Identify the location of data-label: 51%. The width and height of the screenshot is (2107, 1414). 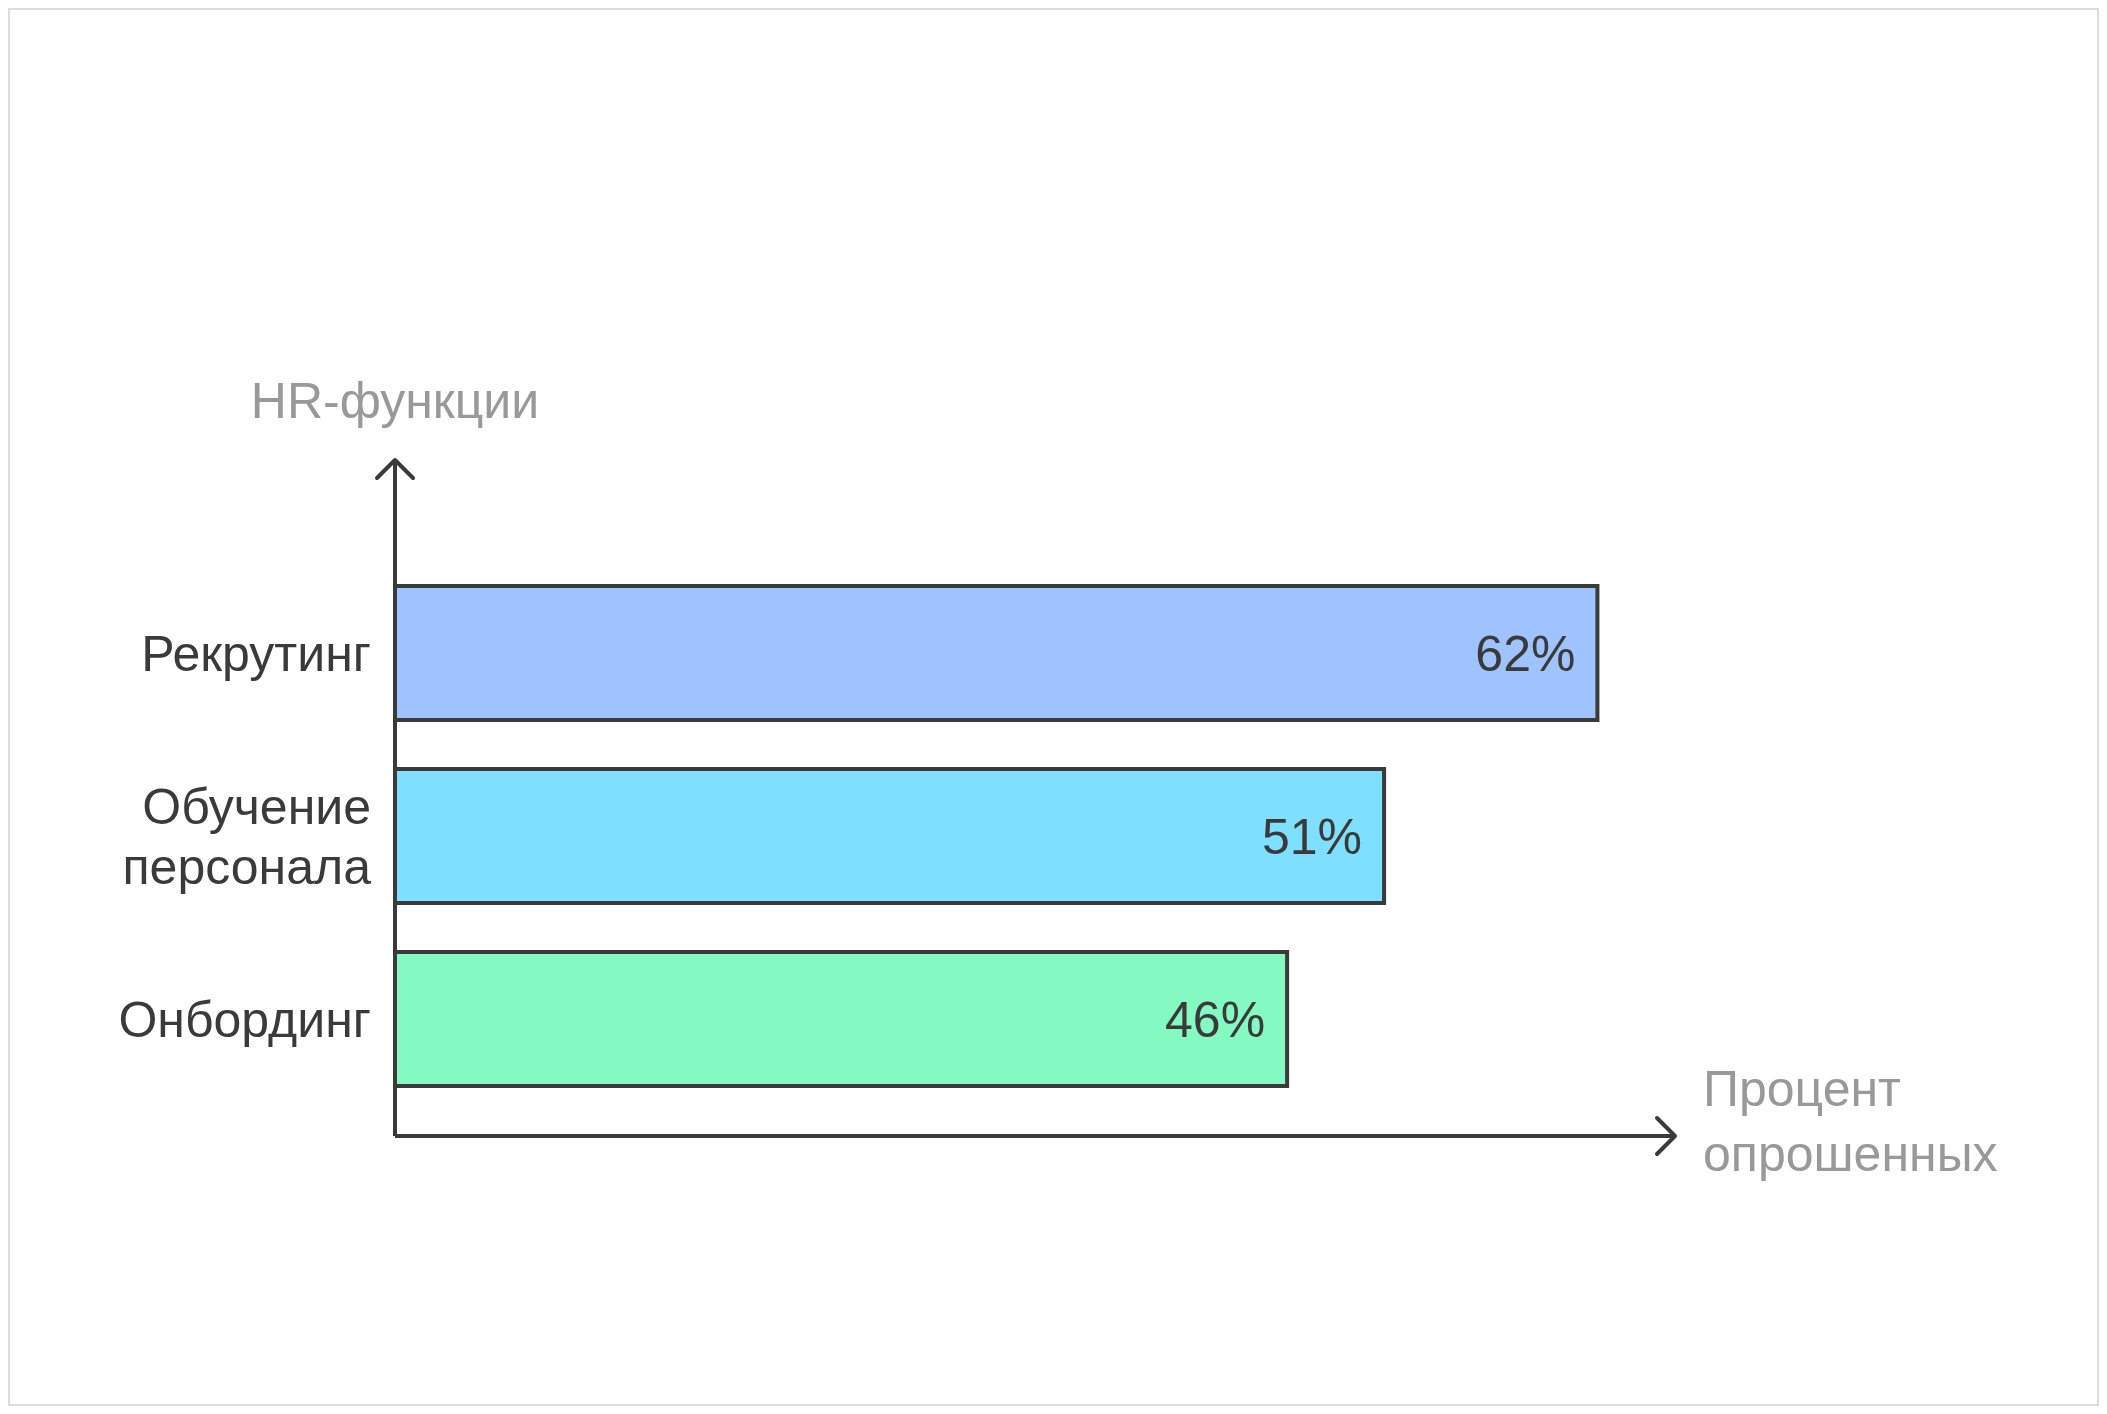
(1312, 836).